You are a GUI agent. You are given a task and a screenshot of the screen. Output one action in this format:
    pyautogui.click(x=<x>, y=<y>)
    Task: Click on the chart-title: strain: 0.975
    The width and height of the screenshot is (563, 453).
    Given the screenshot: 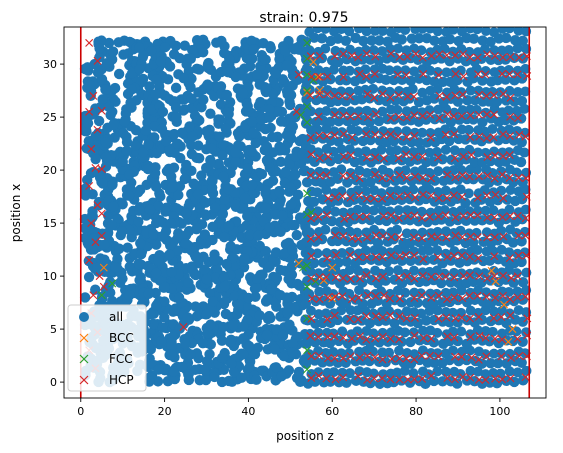 What is the action you would take?
    pyautogui.click(x=303, y=18)
    